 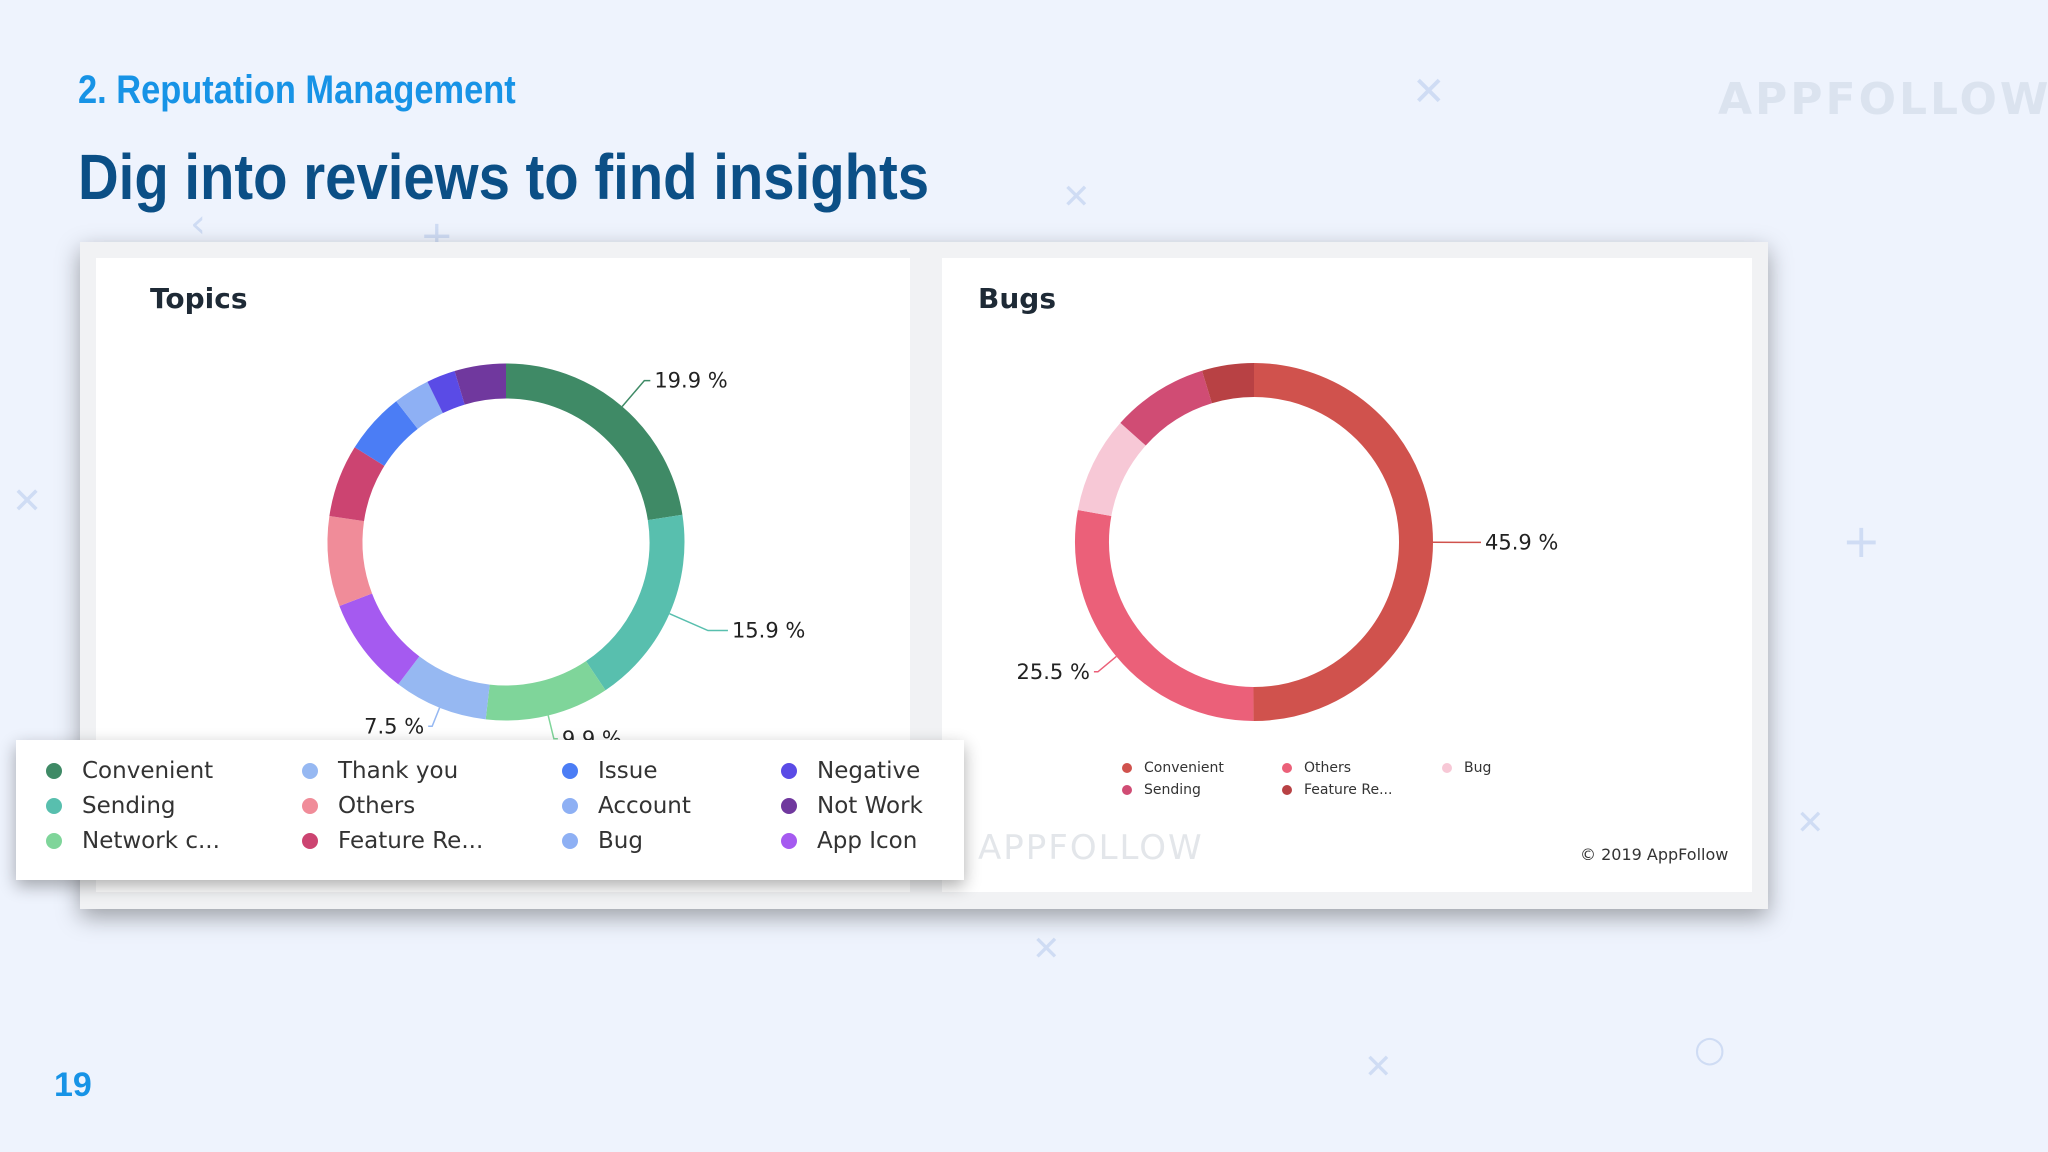 I want to click on bugs-chart-title: Bugs, so click(x=1017, y=298).